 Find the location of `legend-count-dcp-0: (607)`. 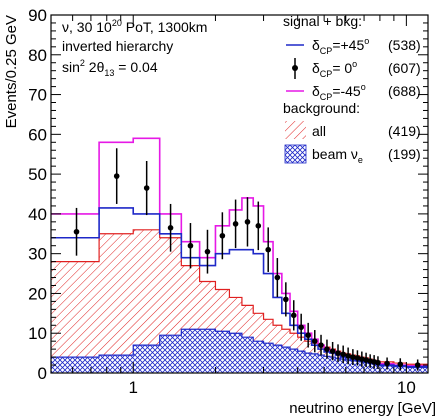

legend-count-dcp-0: (607) is located at coordinates (404, 68).